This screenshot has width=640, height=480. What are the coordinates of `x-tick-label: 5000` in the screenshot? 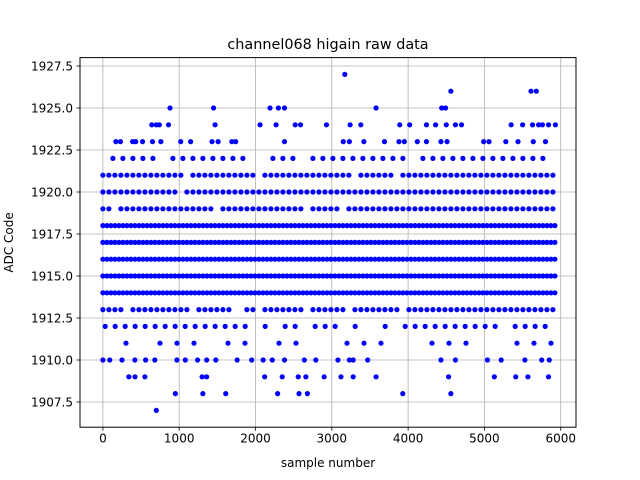 It's located at (484, 439).